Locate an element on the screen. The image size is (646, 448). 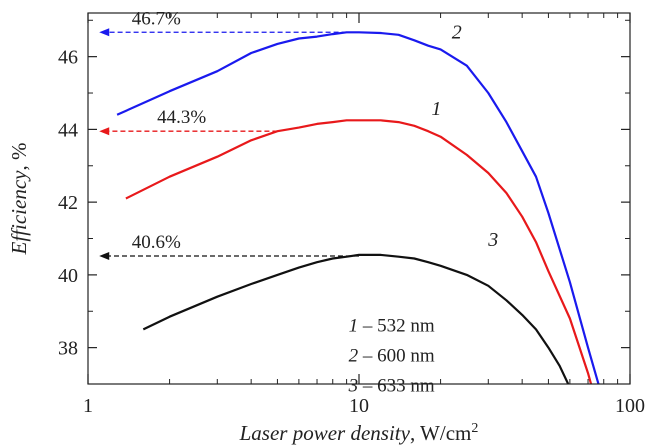
y-tick-label-42: 42 is located at coordinates (68, 203).